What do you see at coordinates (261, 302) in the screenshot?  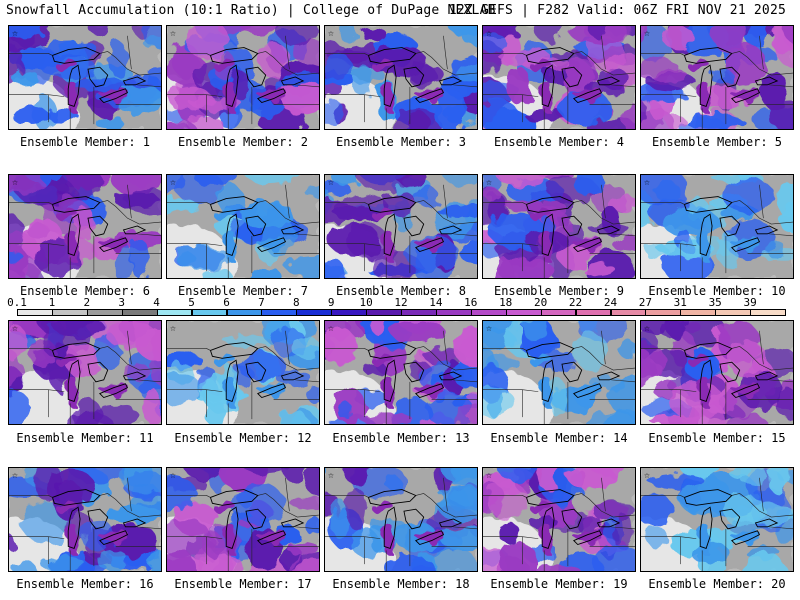 I see `colorbar-tick-label: 7` at bounding box center [261, 302].